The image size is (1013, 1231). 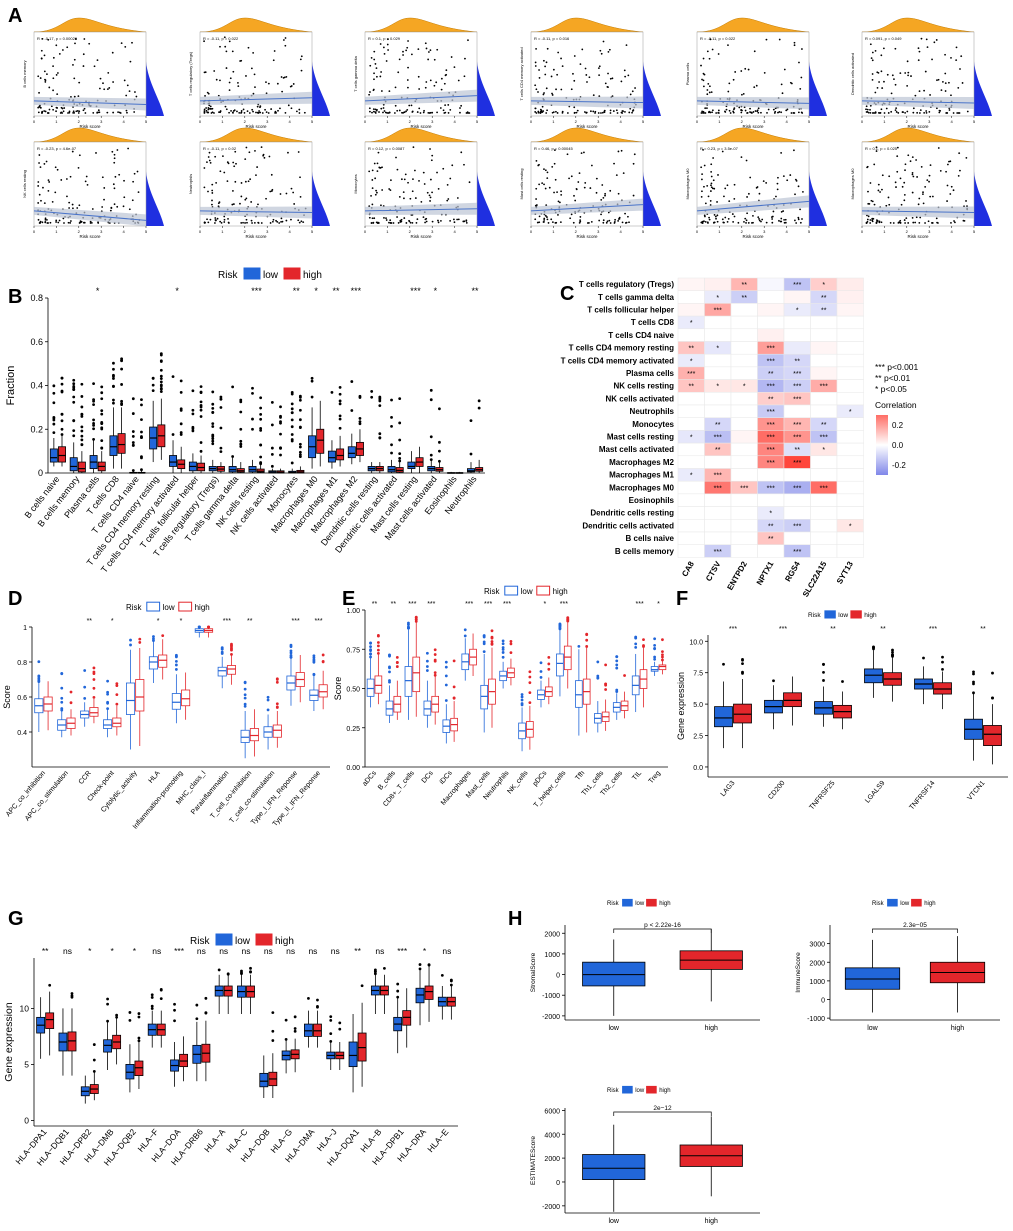 What do you see at coordinates (682, 599) in the screenshot?
I see `panel-letter-F: F` at bounding box center [682, 599].